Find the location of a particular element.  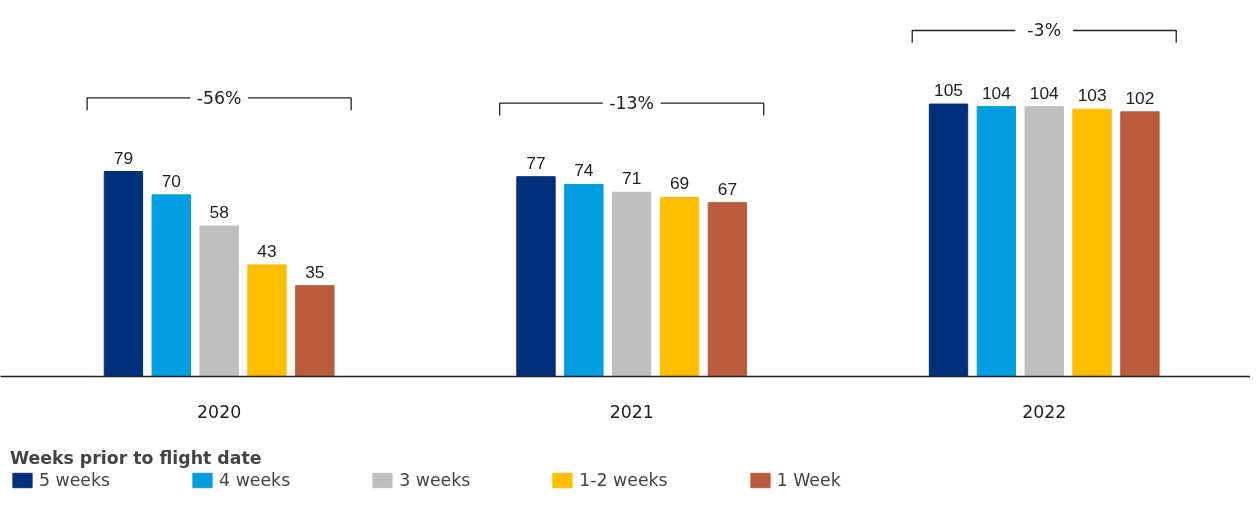

legend-label: 5 weeks is located at coordinates (75, 480).